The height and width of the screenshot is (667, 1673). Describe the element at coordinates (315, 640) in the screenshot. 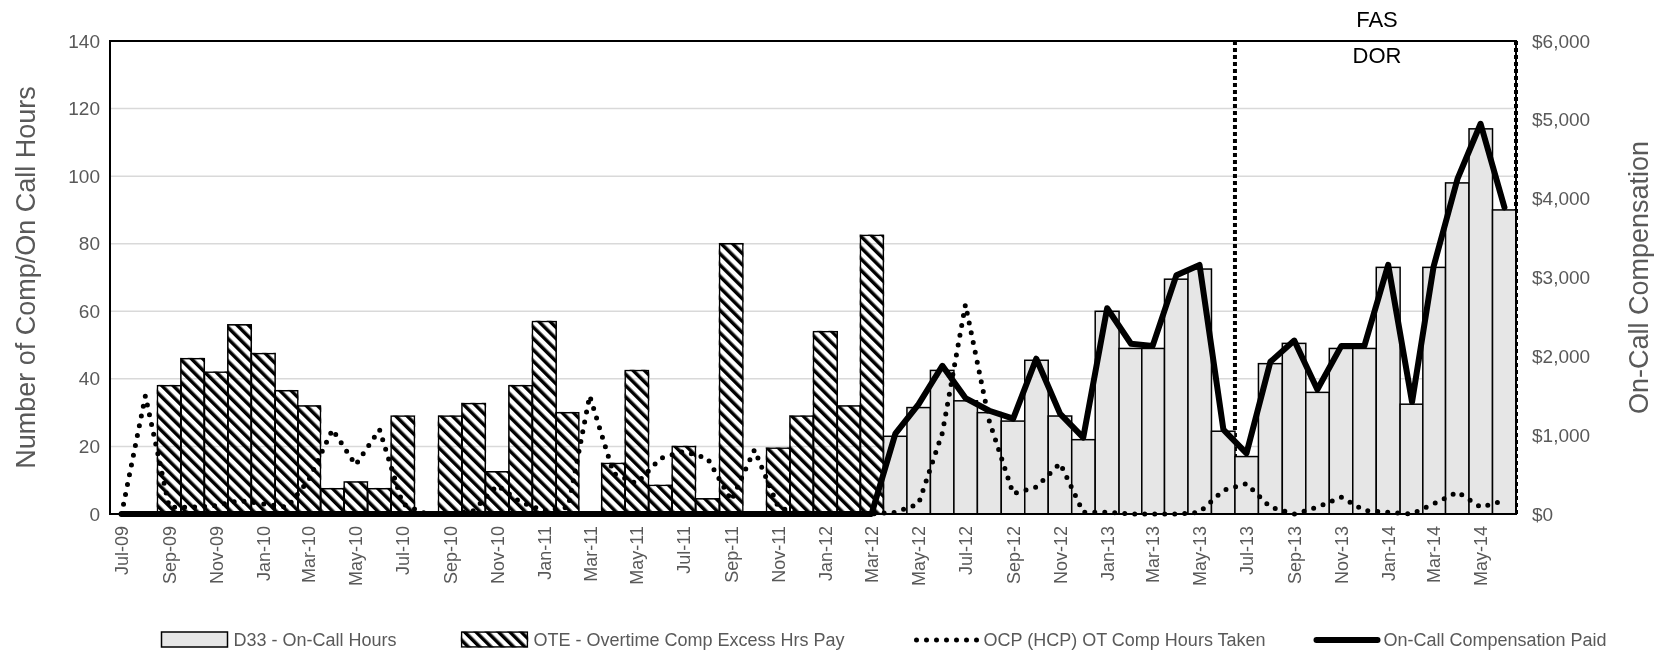

I see `legend-label: D33 - On-Call Hours` at that location.